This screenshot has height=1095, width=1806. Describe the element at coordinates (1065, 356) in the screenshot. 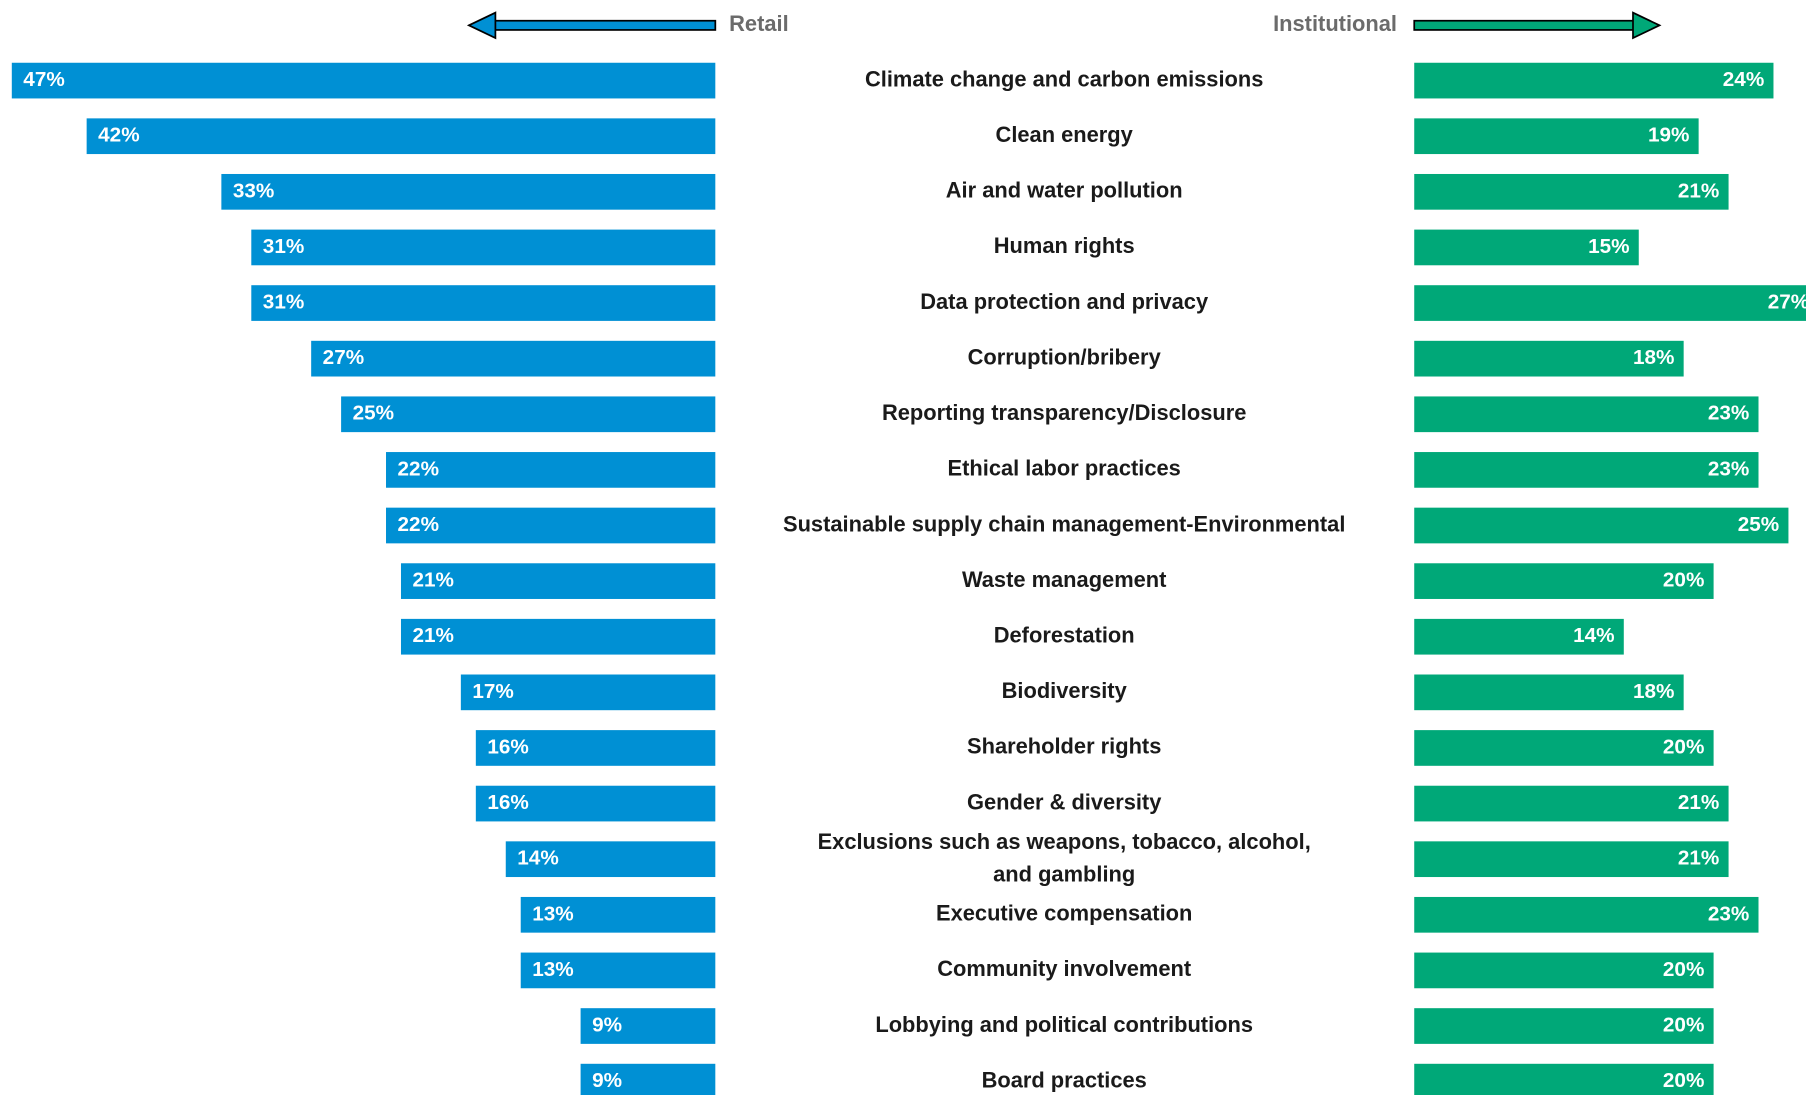

I see `category-label: Corruption/bribery` at that location.